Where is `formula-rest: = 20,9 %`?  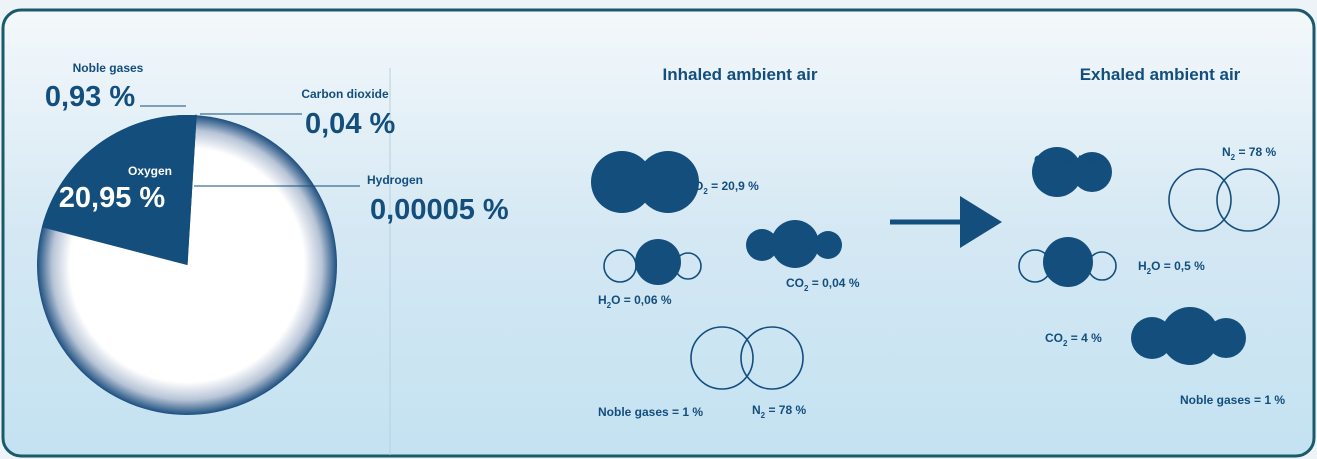 formula-rest: = 20,9 % is located at coordinates (733, 186).